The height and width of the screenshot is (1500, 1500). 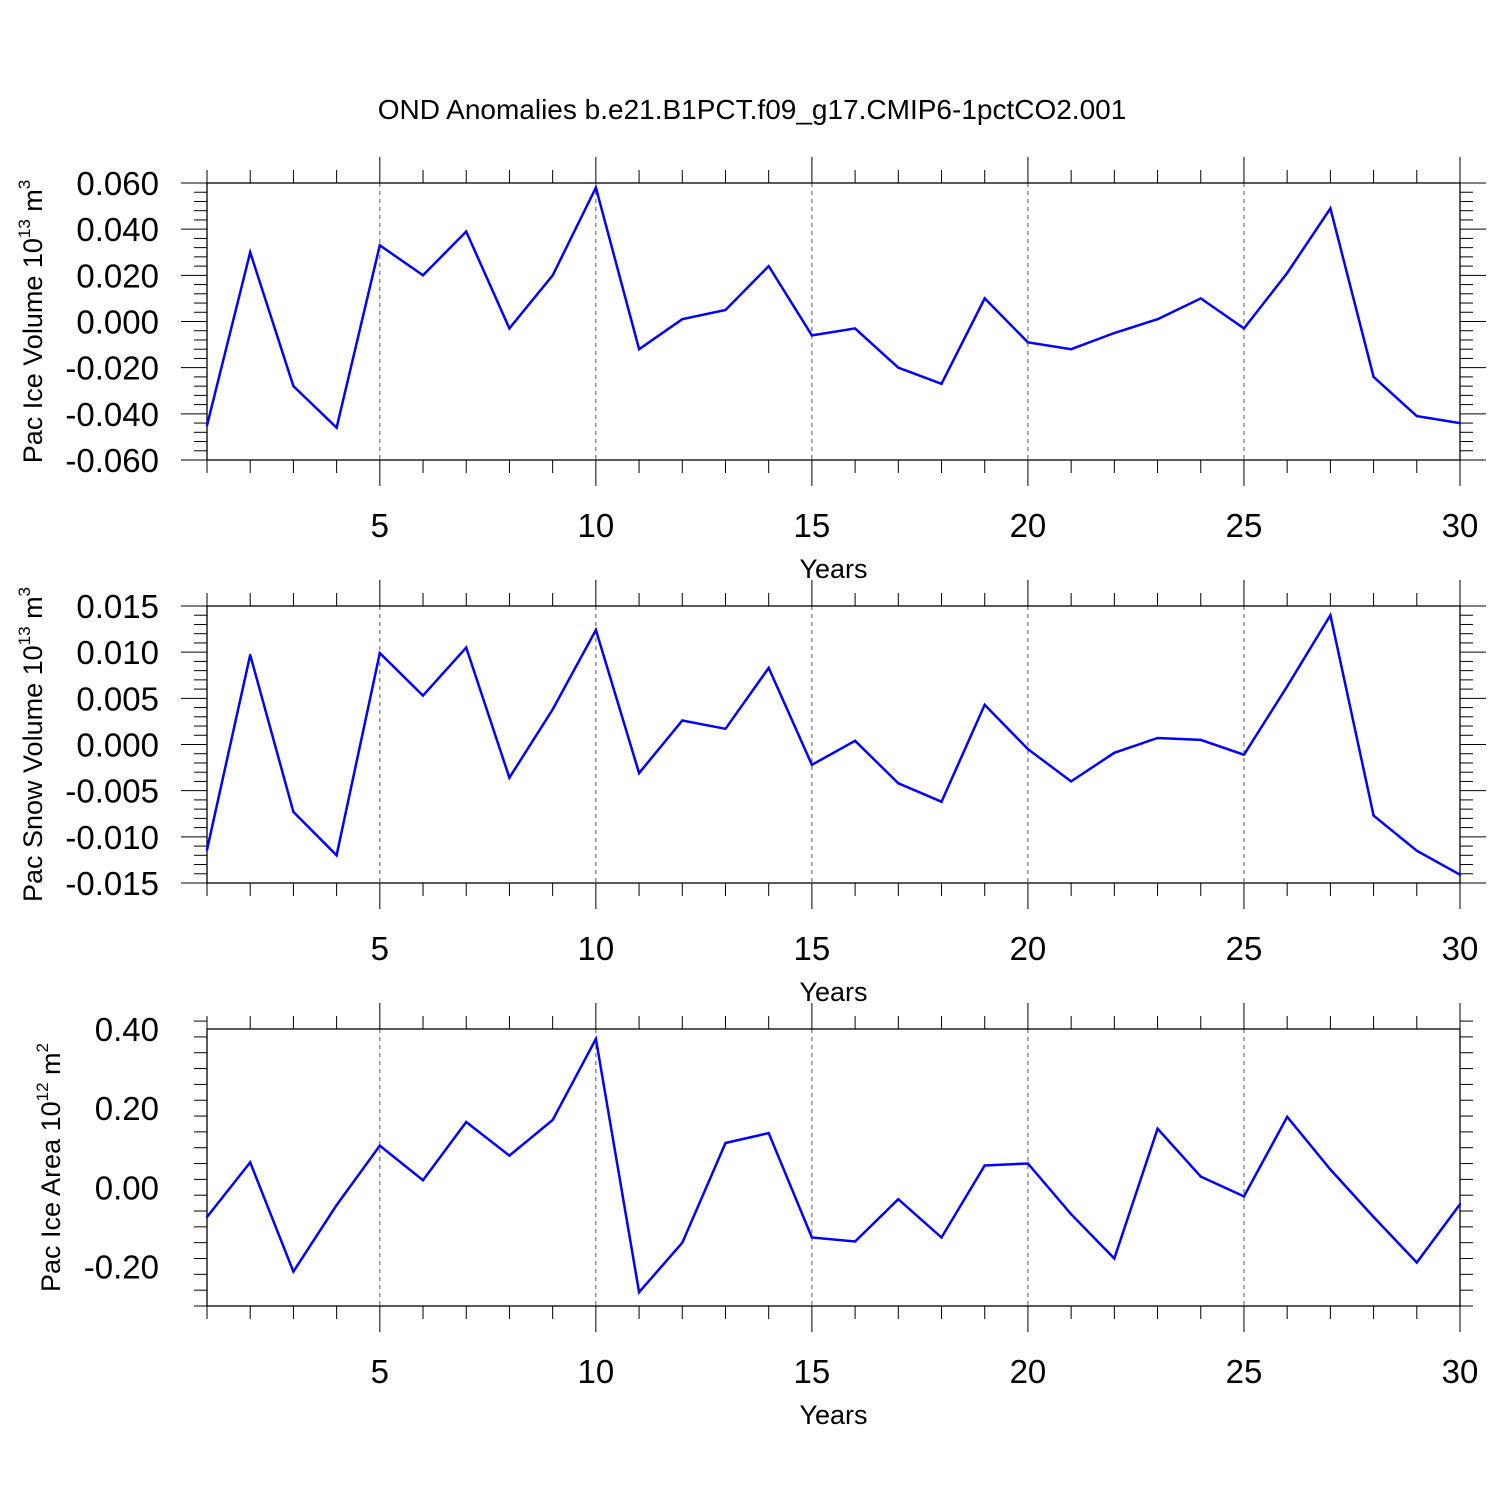 I want to click on y-tick-label: -0.010, so click(x=112, y=837).